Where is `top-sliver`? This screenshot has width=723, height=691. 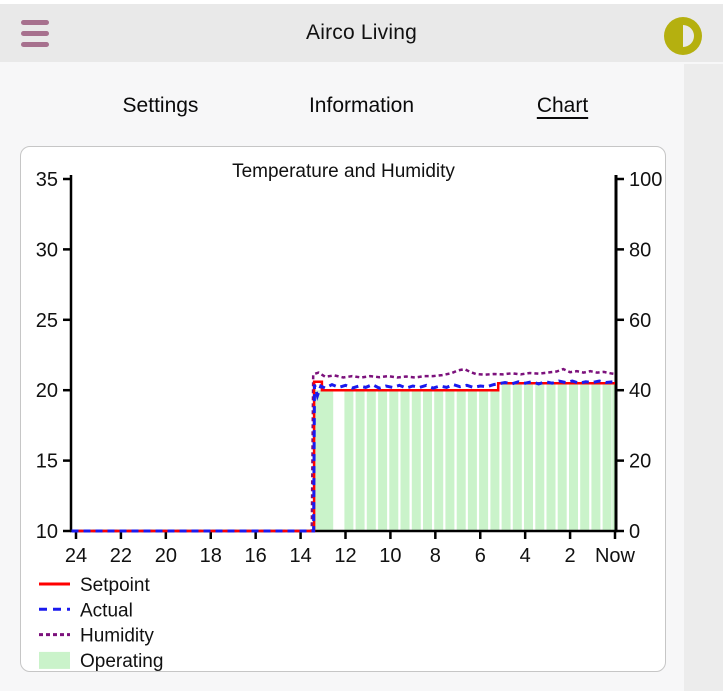 top-sliver is located at coordinates (361, 2).